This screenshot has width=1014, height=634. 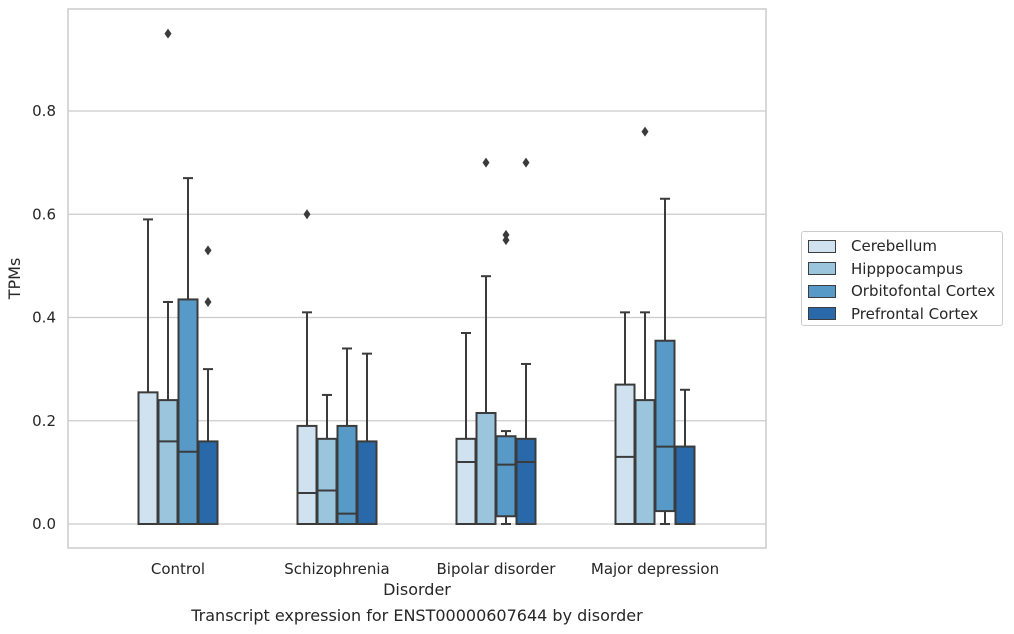 What do you see at coordinates (923, 291) in the screenshot?
I see `legend-label: Orbitofontal Cortex` at bounding box center [923, 291].